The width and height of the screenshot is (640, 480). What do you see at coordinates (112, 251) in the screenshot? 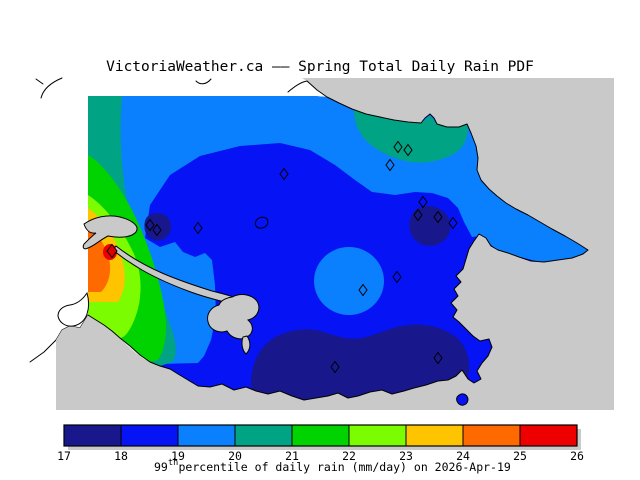
I see `highlight-station-marker` at bounding box center [112, 251].